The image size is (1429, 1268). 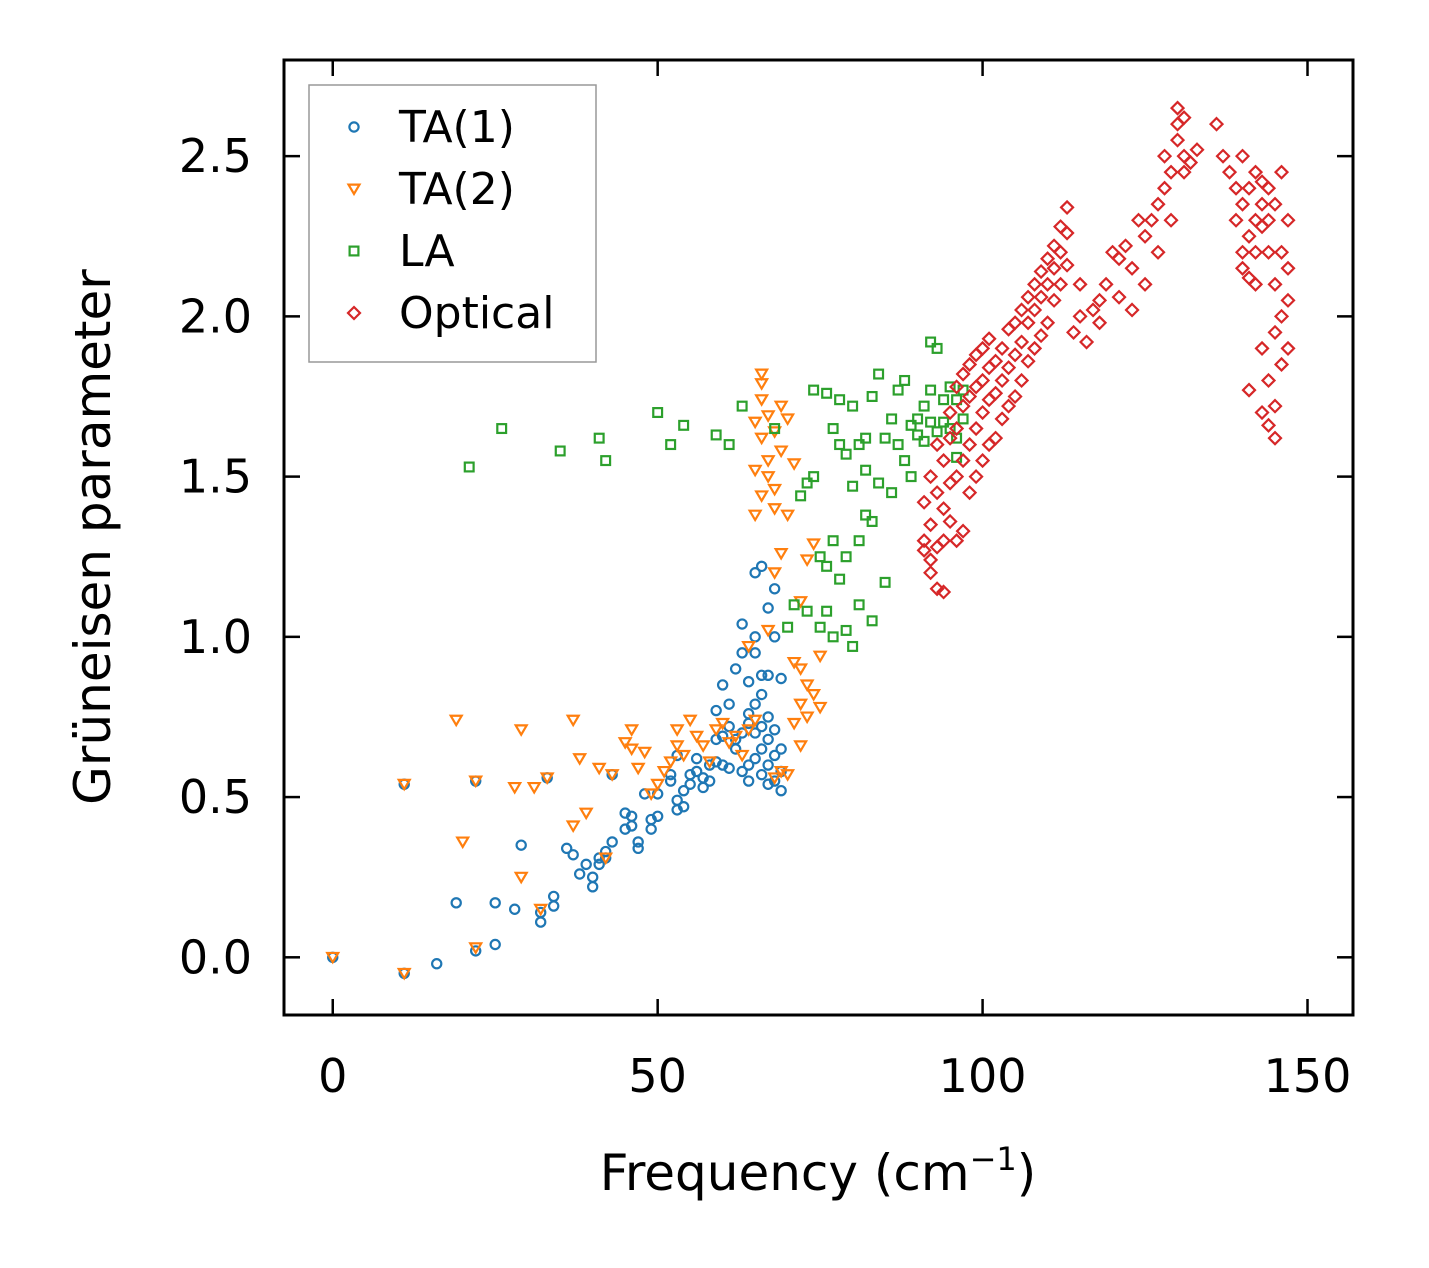 I want to click on legend-label: TA(2), so click(x=456, y=189).